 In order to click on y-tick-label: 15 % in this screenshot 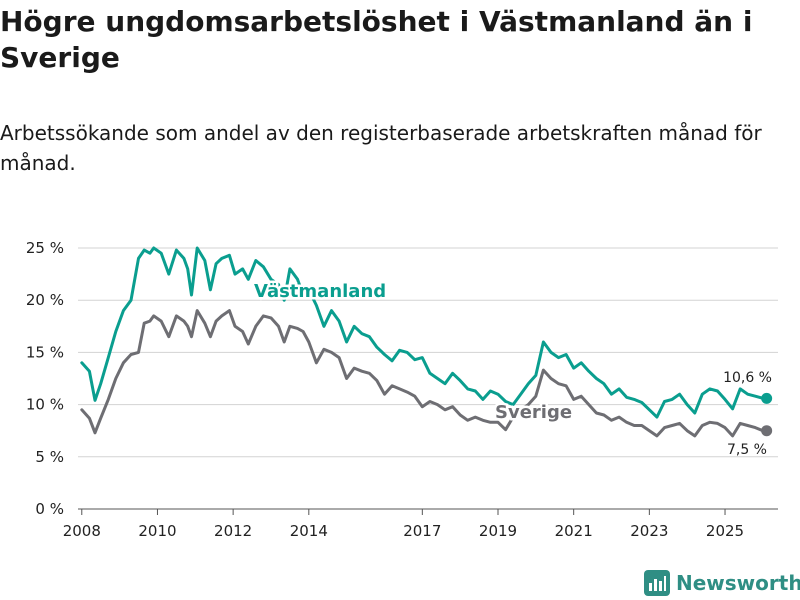, I will do `click(45, 352)`.